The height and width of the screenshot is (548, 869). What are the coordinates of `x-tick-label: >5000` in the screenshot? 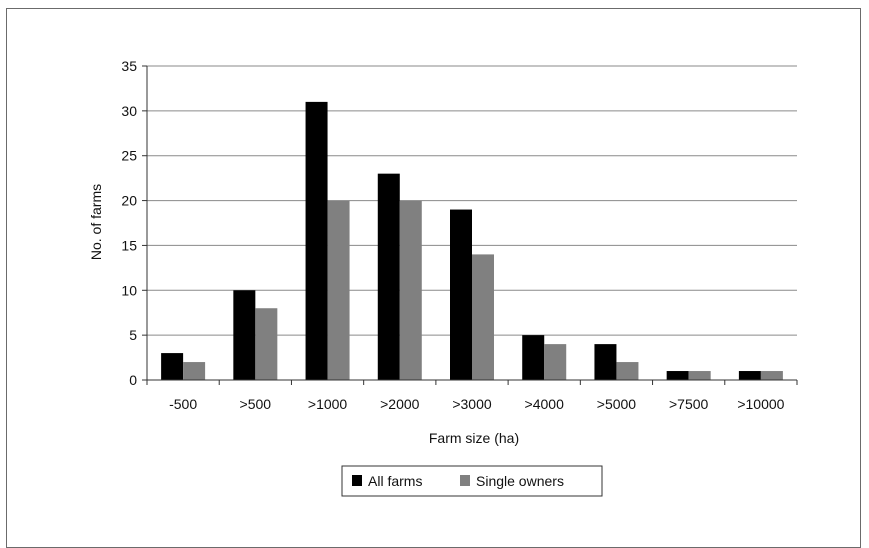 It's located at (617, 404).